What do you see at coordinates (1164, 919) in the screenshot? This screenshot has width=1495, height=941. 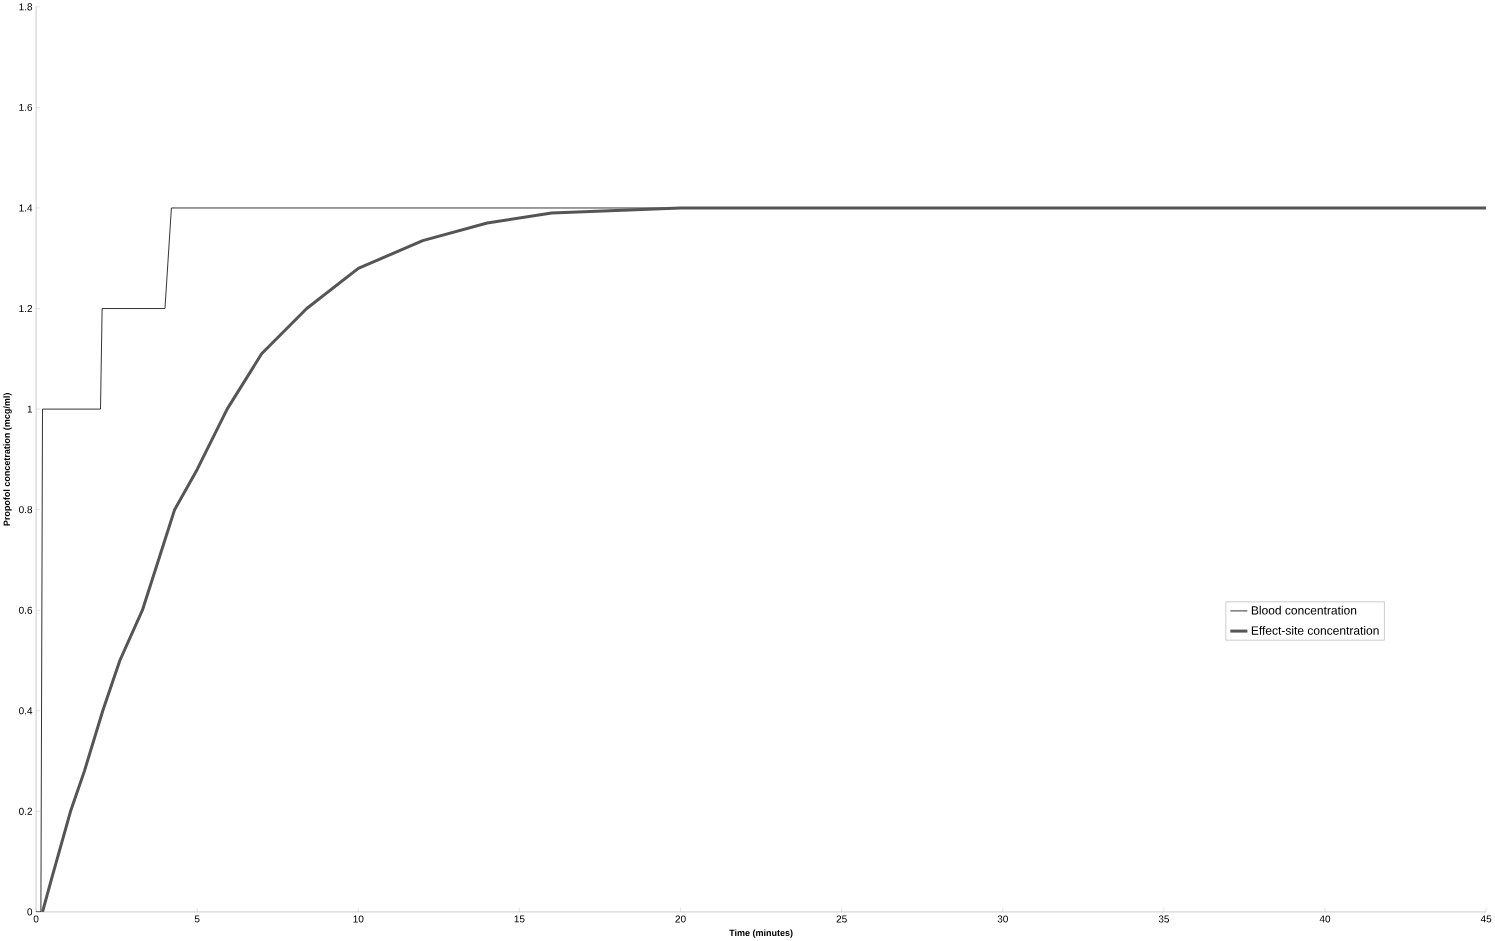 I see `x-tick-label: 35` at bounding box center [1164, 919].